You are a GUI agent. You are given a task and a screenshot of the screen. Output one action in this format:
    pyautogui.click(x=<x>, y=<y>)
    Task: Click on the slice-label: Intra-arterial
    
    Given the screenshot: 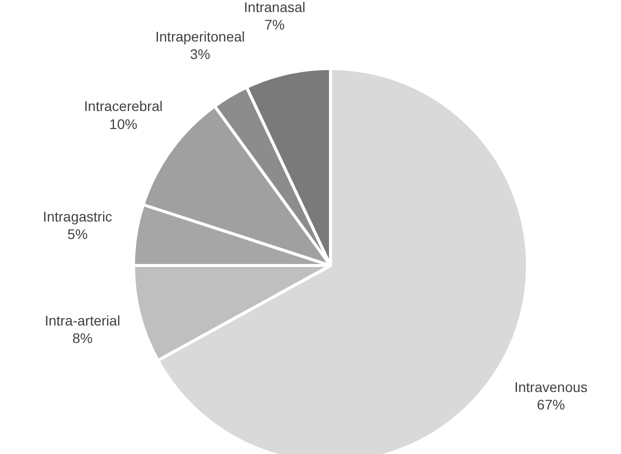 What is the action you would take?
    pyautogui.click(x=82, y=320)
    